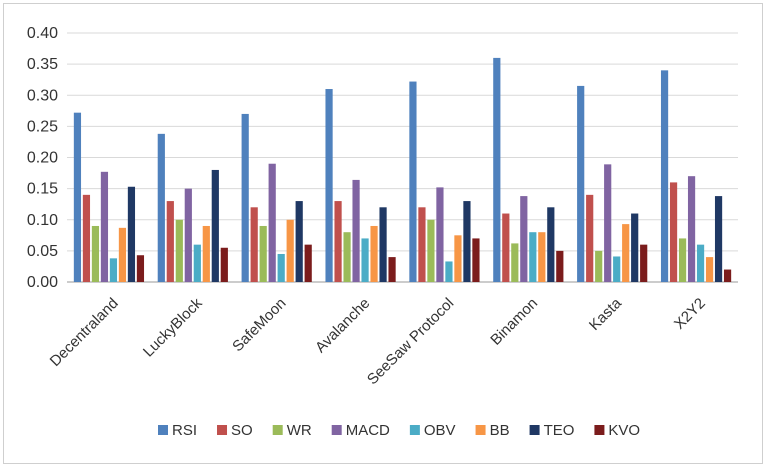 Image resolution: width=768 pixels, height=469 pixels. What do you see at coordinates (42, 282) in the screenshot?
I see `y-tick-label: 0.00` at bounding box center [42, 282].